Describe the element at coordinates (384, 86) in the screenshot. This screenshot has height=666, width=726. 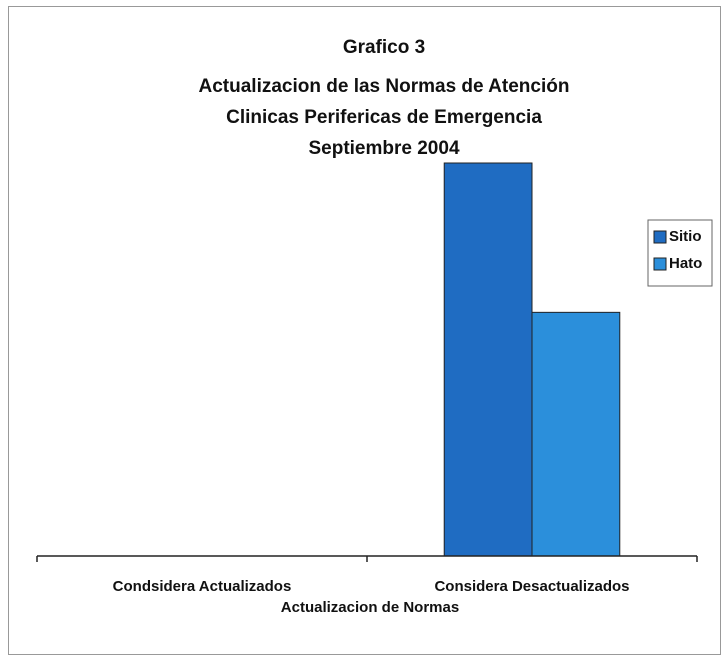
I see `chart-title: Actualizacion de las Normas de Atención` at that location.